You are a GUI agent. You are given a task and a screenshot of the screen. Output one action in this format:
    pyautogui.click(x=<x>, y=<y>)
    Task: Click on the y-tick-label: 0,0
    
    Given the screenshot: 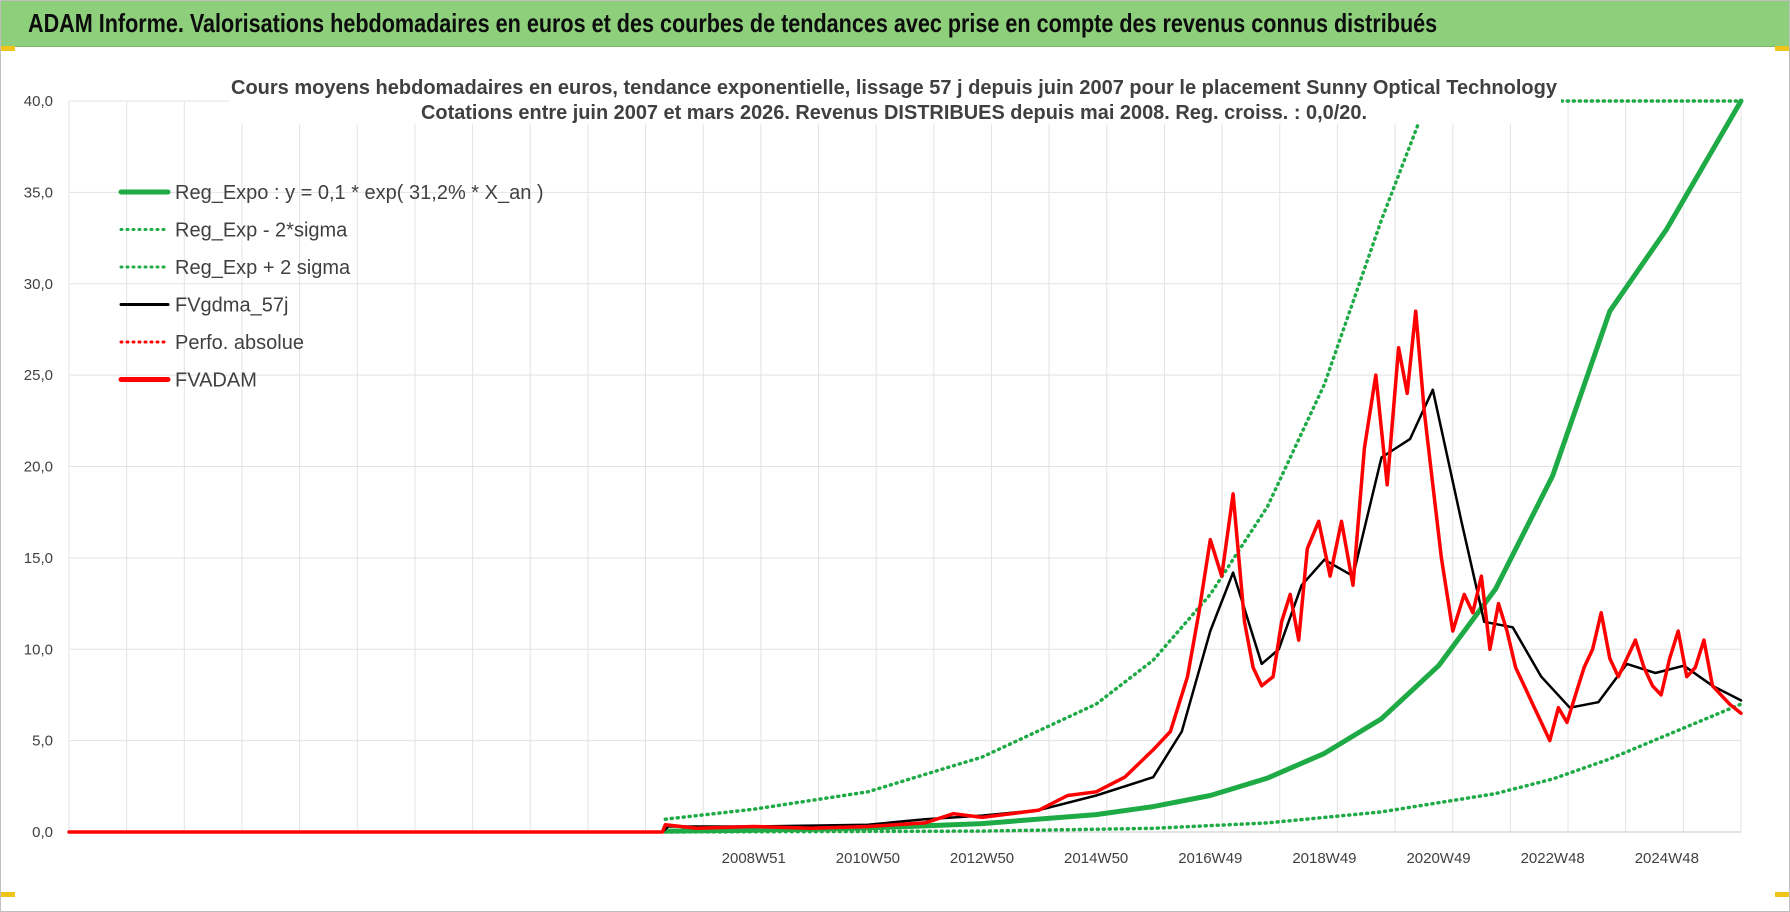 What is the action you would take?
    pyautogui.click(x=42, y=832)
    